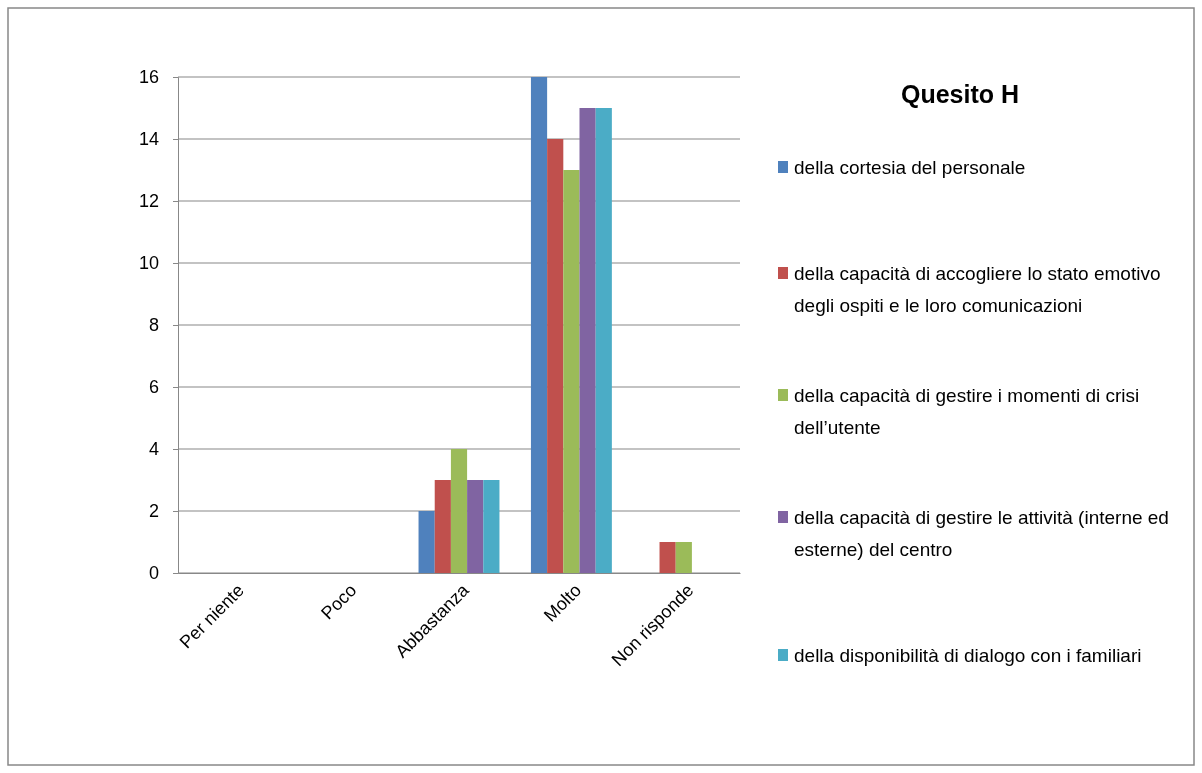 Image resolution: width=1202 pixels, height=773 pixels. What do you see at coordinates (153, 573) in the screenshot?
I see `y-tick-label: 0` at bounding box center [153, 573].